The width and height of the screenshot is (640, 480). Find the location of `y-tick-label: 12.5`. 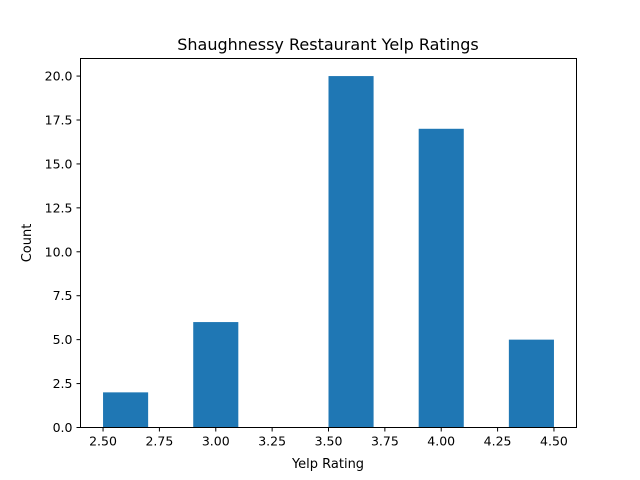

y-tick-label: 12.5 is located at coordinates (59, 207).